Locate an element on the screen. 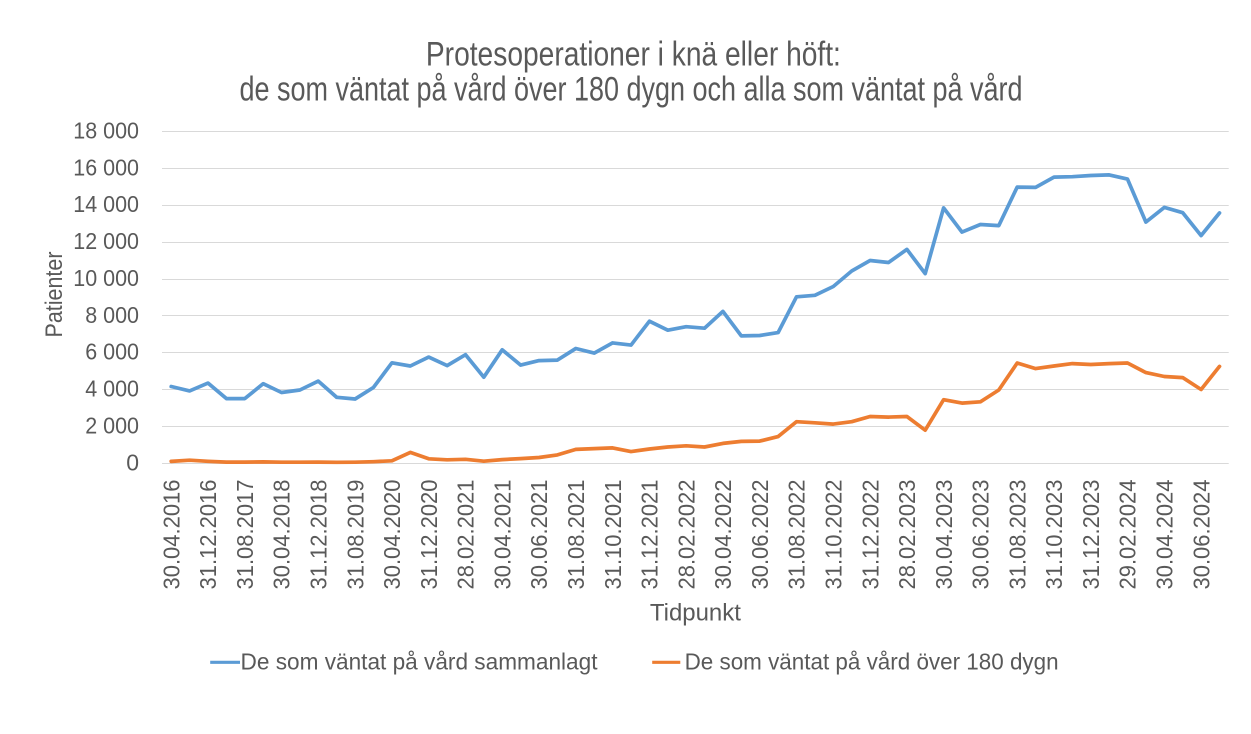 The image size is (1251, 734). svg-text: 31.08.2021 is located at coordinates (576, 535).